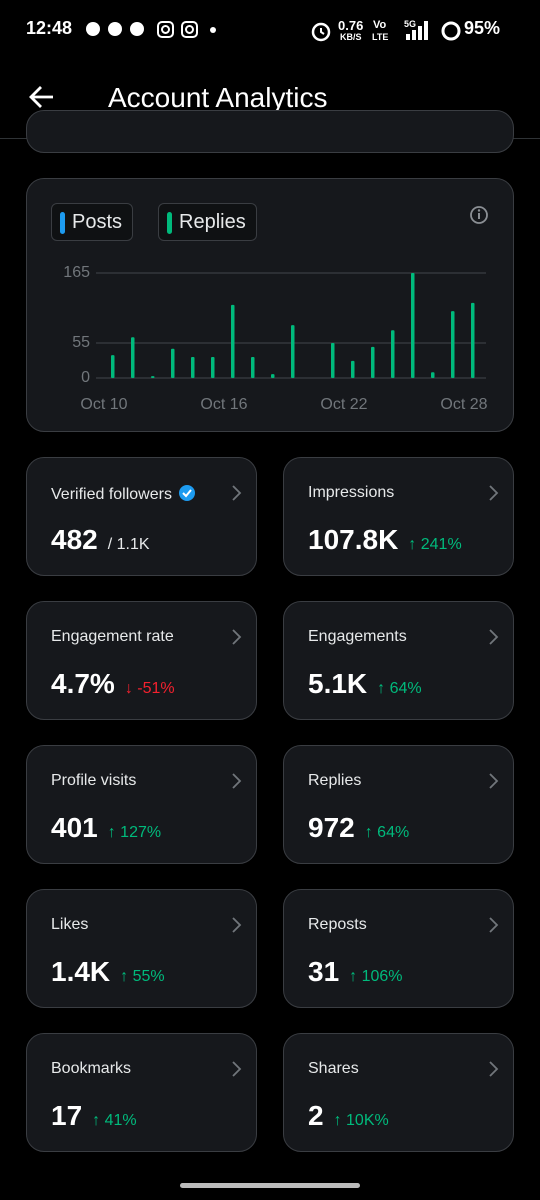 The image size is (540, 1200). I want to click on battery-level: 95%, so click(482, 28).